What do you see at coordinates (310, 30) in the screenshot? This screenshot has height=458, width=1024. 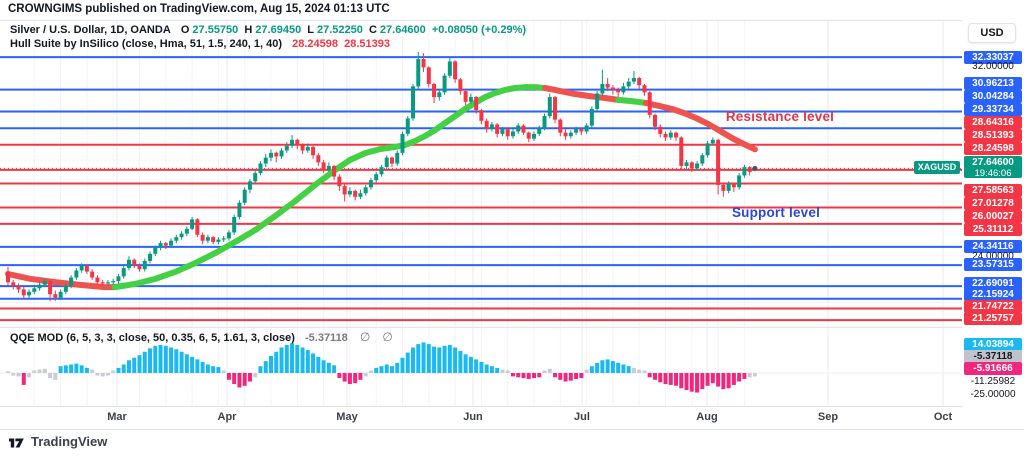 I see `ohlc-low-label: L` at bounding box center [310, 30].